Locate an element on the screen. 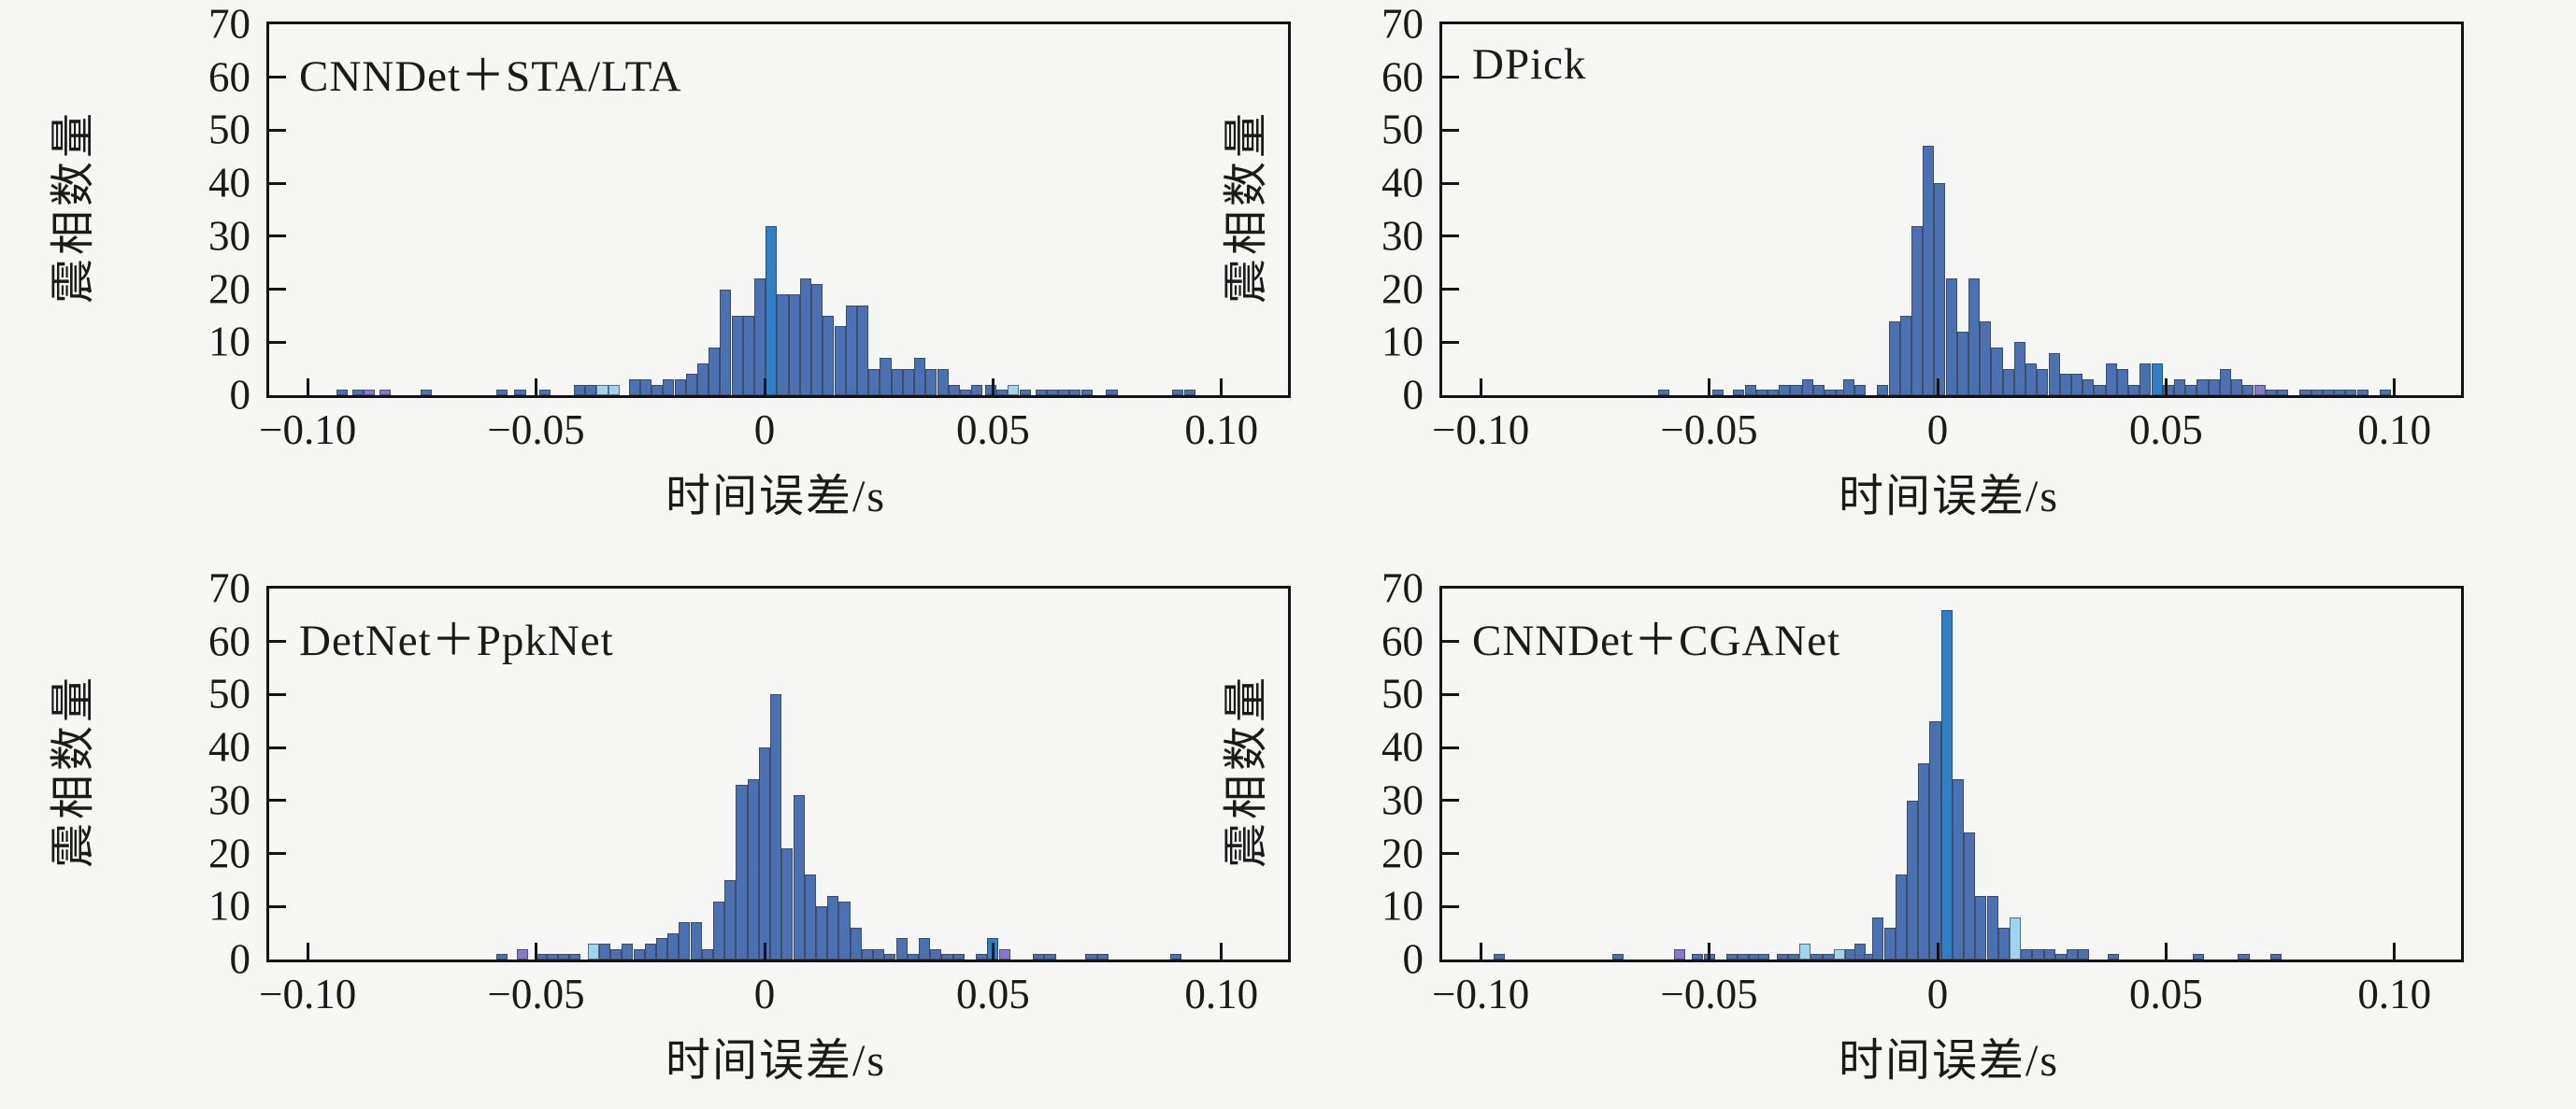 This screenshot has width=2576, height=1109. x-tick-label: 0.10 is located at coordinates (2394, 429).